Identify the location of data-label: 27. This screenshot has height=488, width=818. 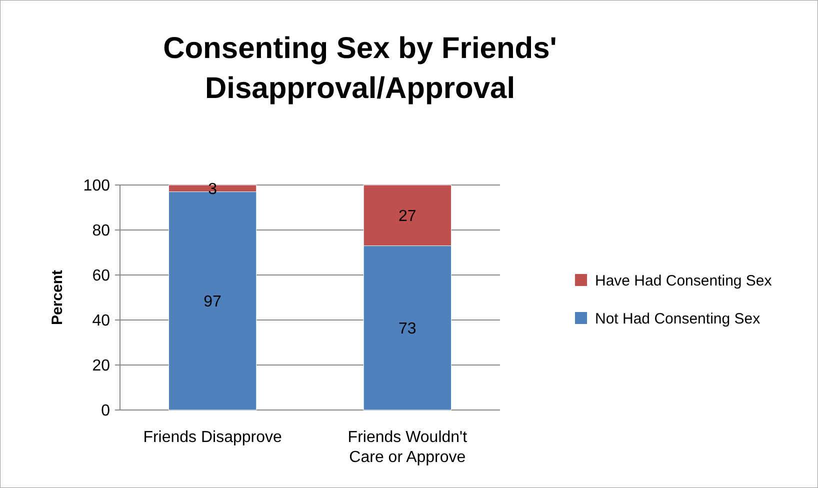
(407, 216).